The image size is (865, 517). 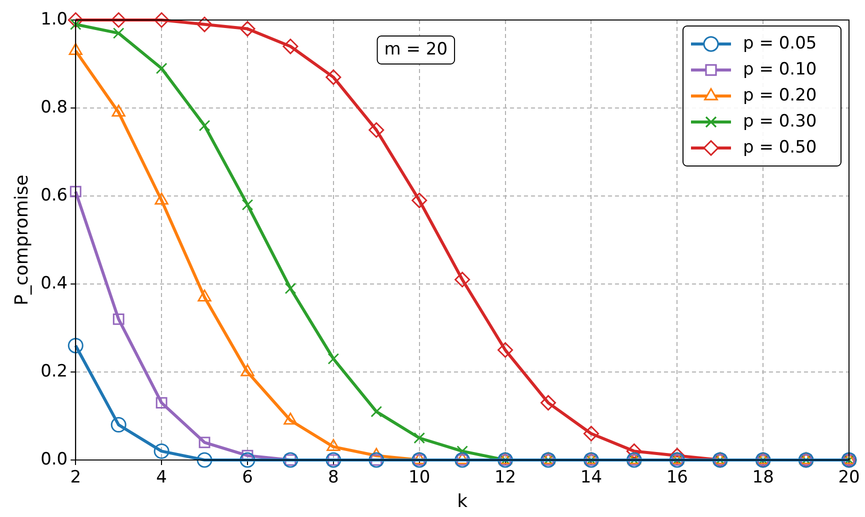 What do you see at coordinates (54, 459) in the screenshot?
I see `y-tick-label: 0.0` at bounding box center [54, 459].